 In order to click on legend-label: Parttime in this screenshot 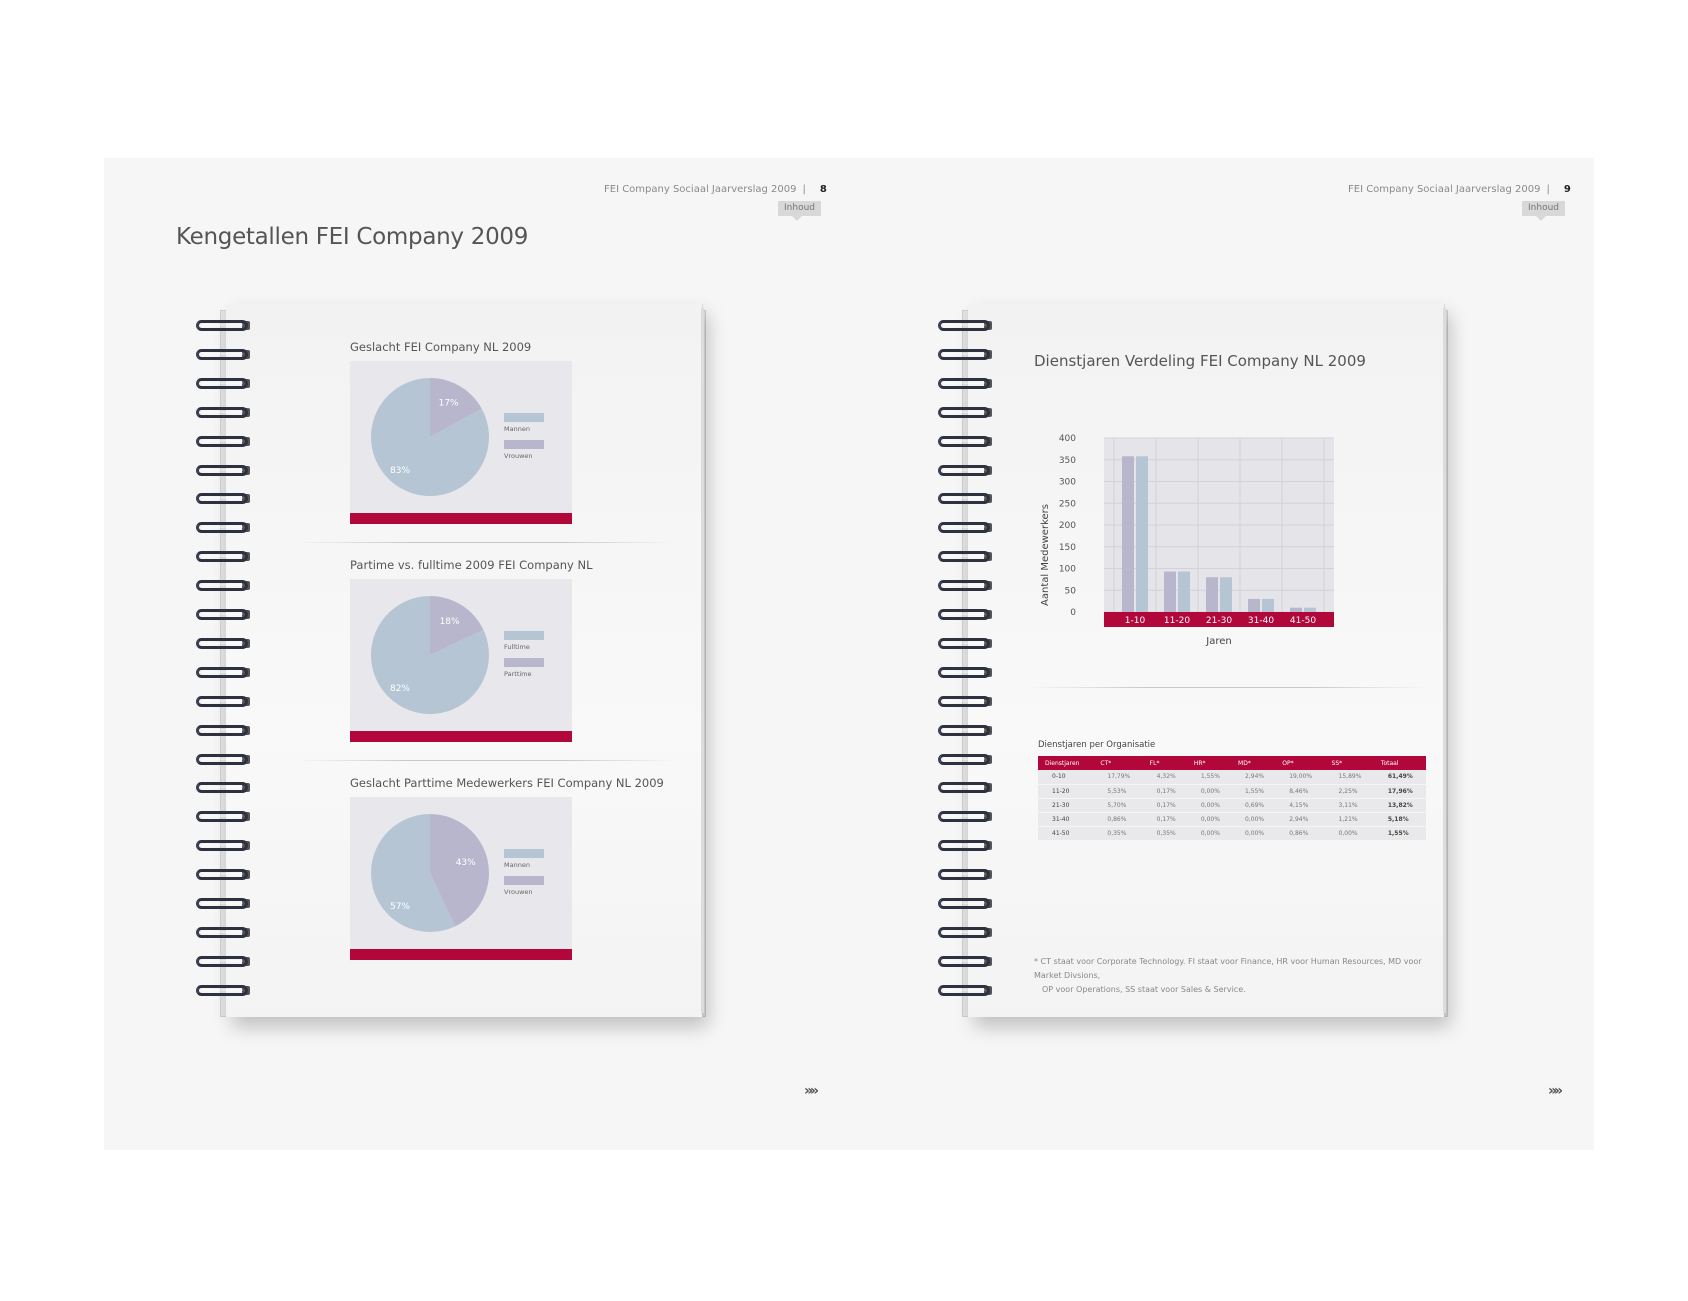, I will do `click(518, 674)`.